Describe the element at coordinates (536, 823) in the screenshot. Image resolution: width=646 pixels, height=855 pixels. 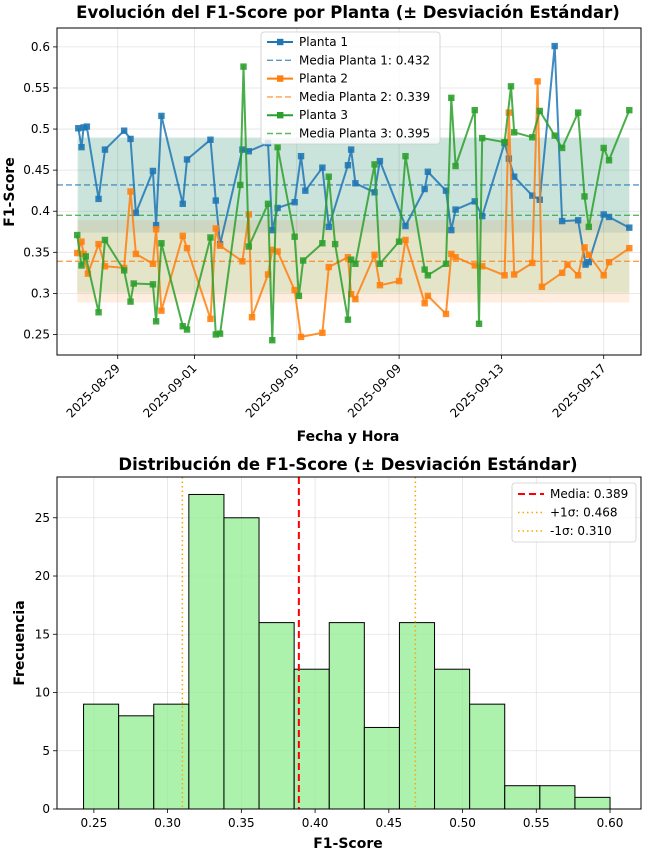
I see `x-tick-label: 0.55` at that location.